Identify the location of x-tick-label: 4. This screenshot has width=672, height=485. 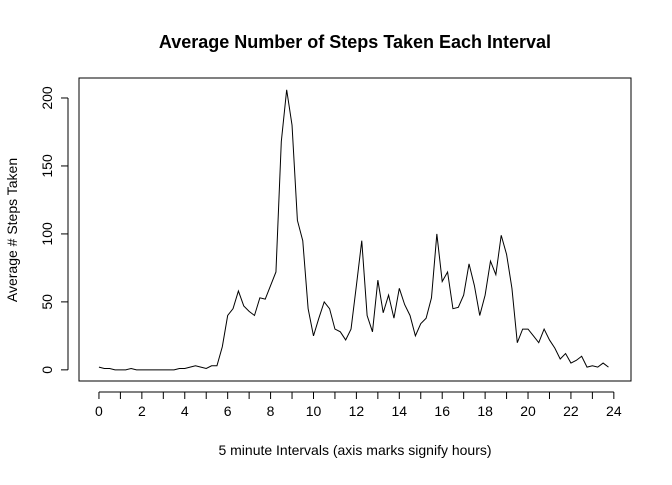
(185, 411).